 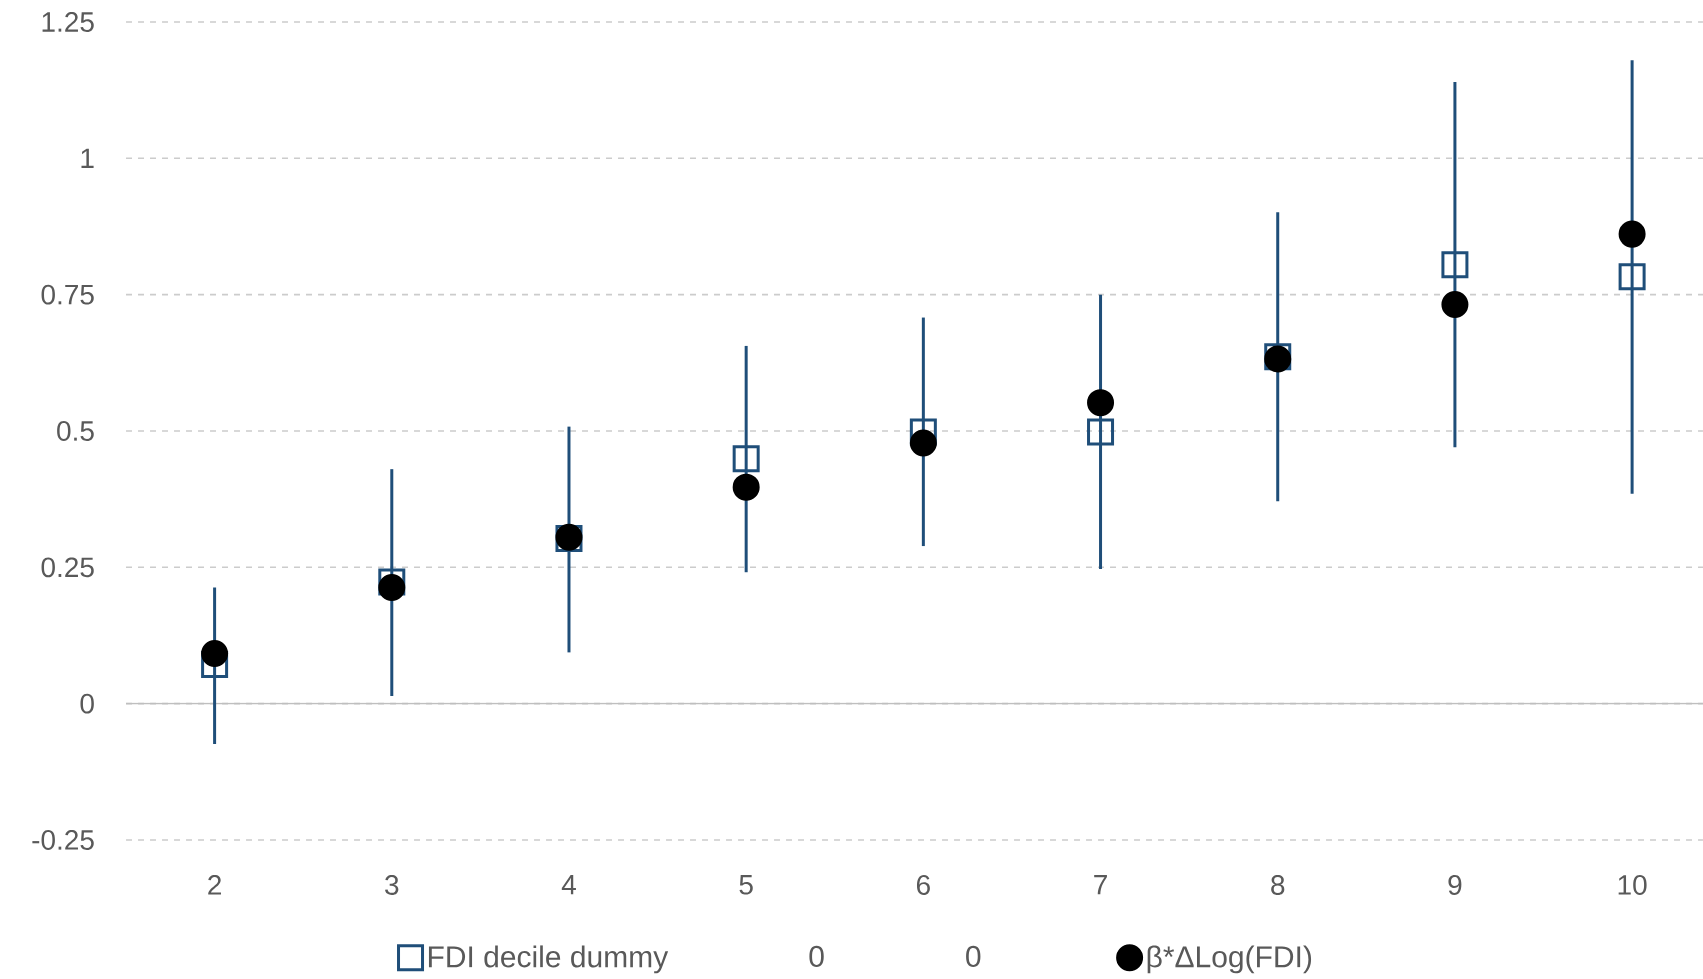 I want to click on x-tick-label: 10, so click(x=1632, y=885).